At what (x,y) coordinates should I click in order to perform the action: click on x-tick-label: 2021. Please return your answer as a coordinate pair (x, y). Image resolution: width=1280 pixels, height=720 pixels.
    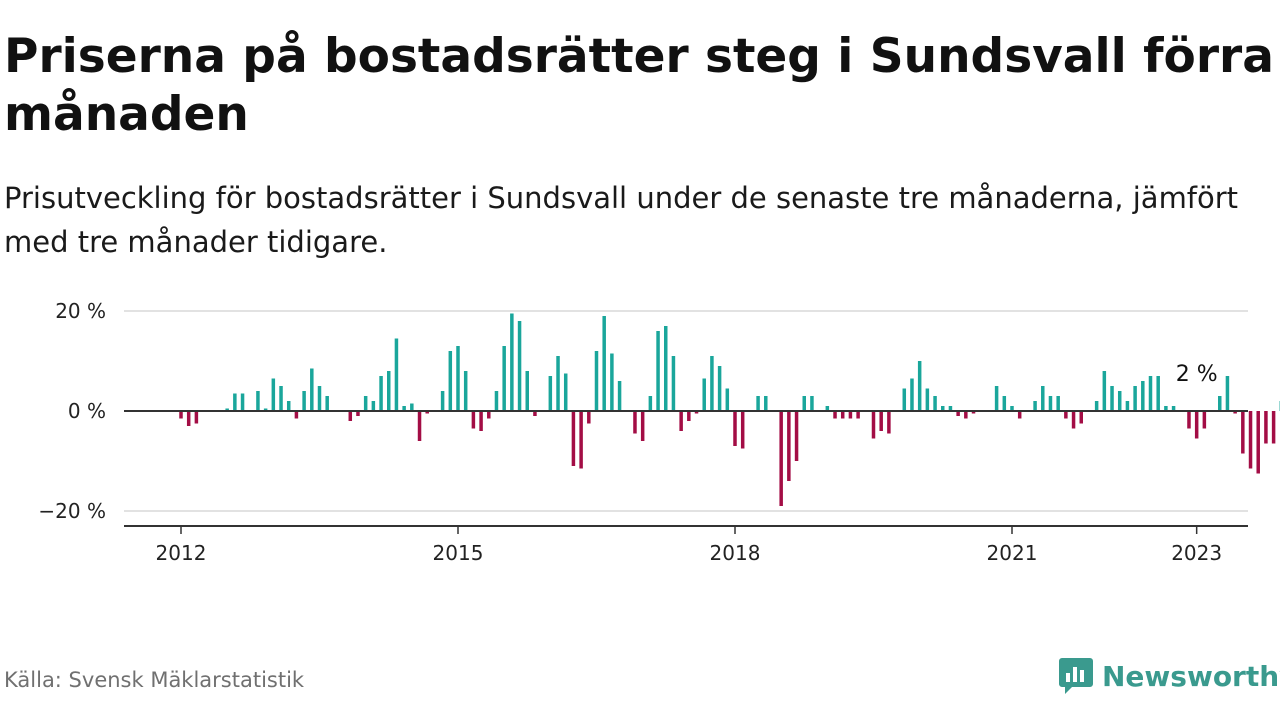
    Looking at the image, I should click on (1012, 553).